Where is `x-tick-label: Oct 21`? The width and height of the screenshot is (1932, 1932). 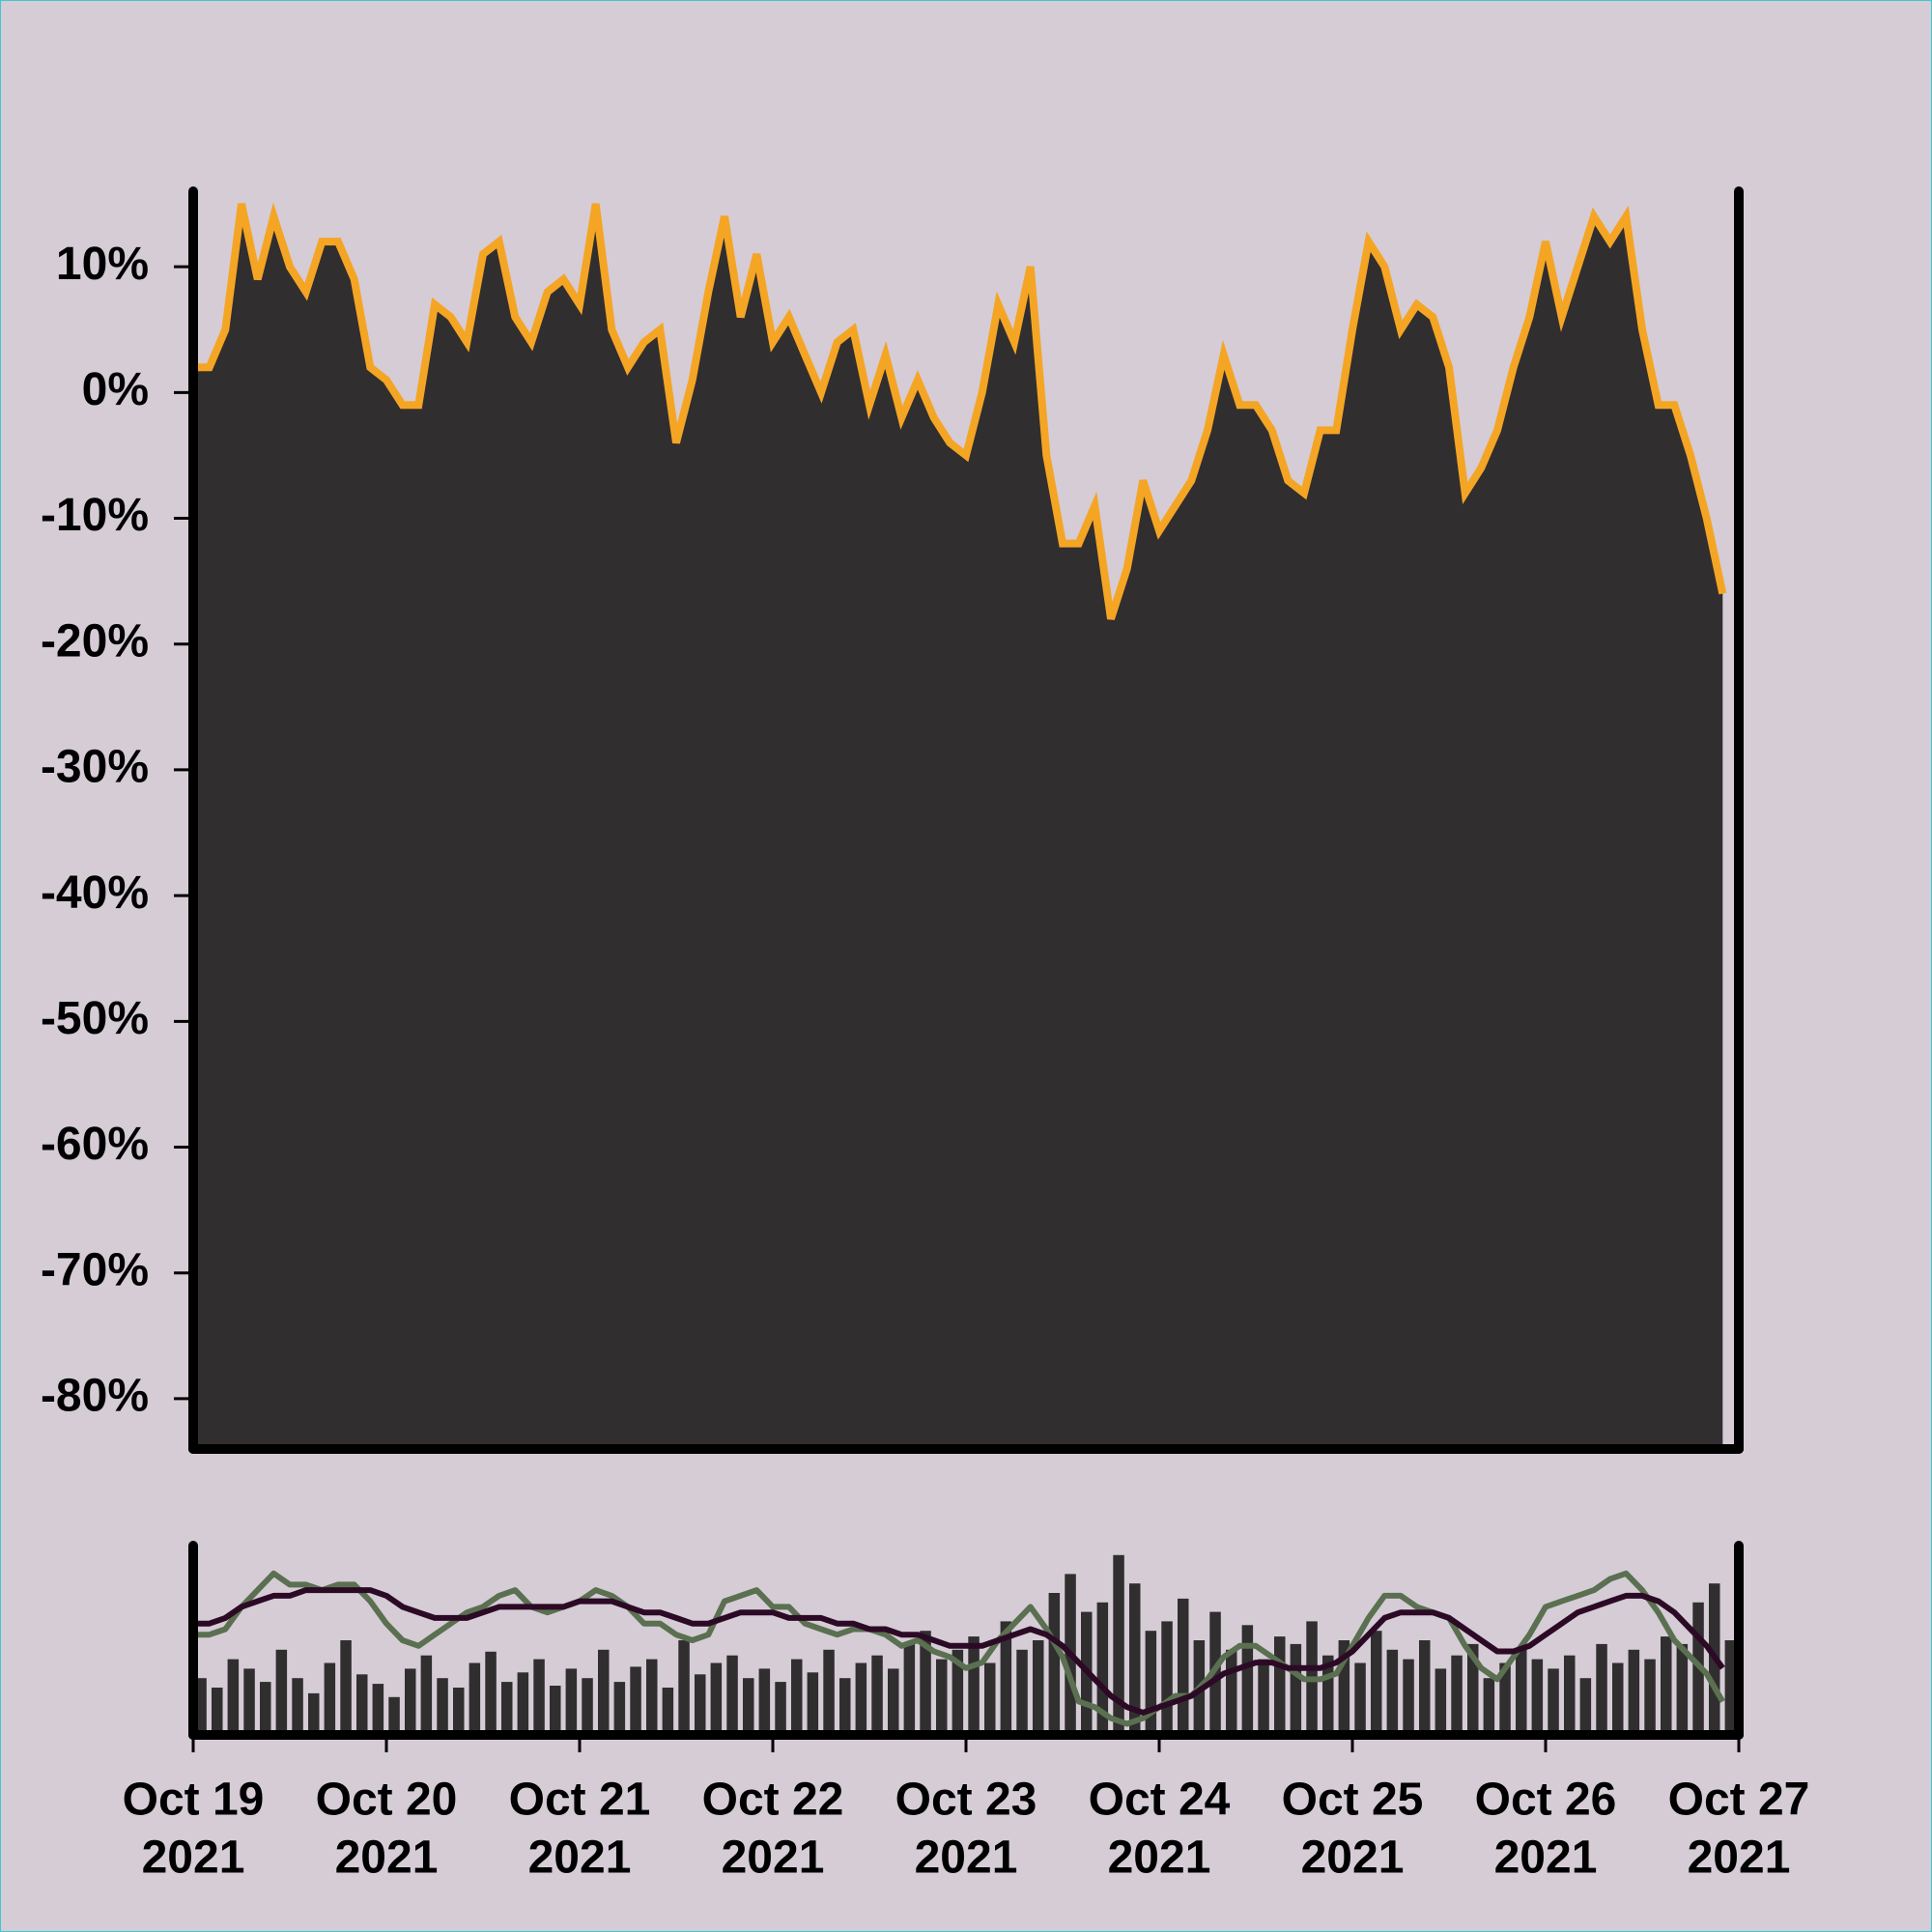
x-tick-label: Oct 21 is located at coordinates (580, 1800).